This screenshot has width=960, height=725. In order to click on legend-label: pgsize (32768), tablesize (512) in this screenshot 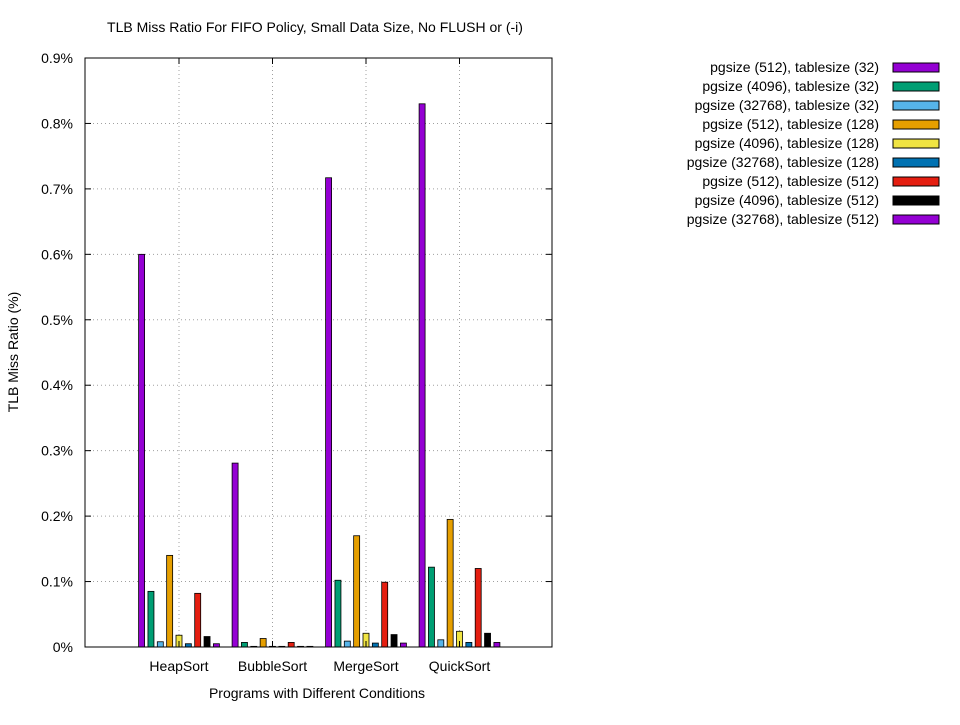, I will do `click(783, 219)`.